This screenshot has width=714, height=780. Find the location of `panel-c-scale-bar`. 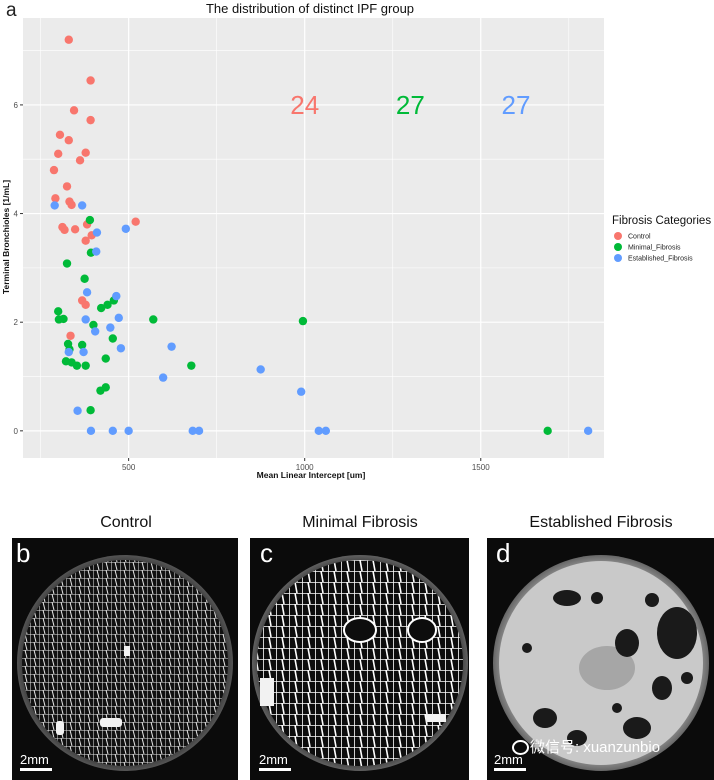

panel-c-scale-bar is located at coordinates (275, 769).